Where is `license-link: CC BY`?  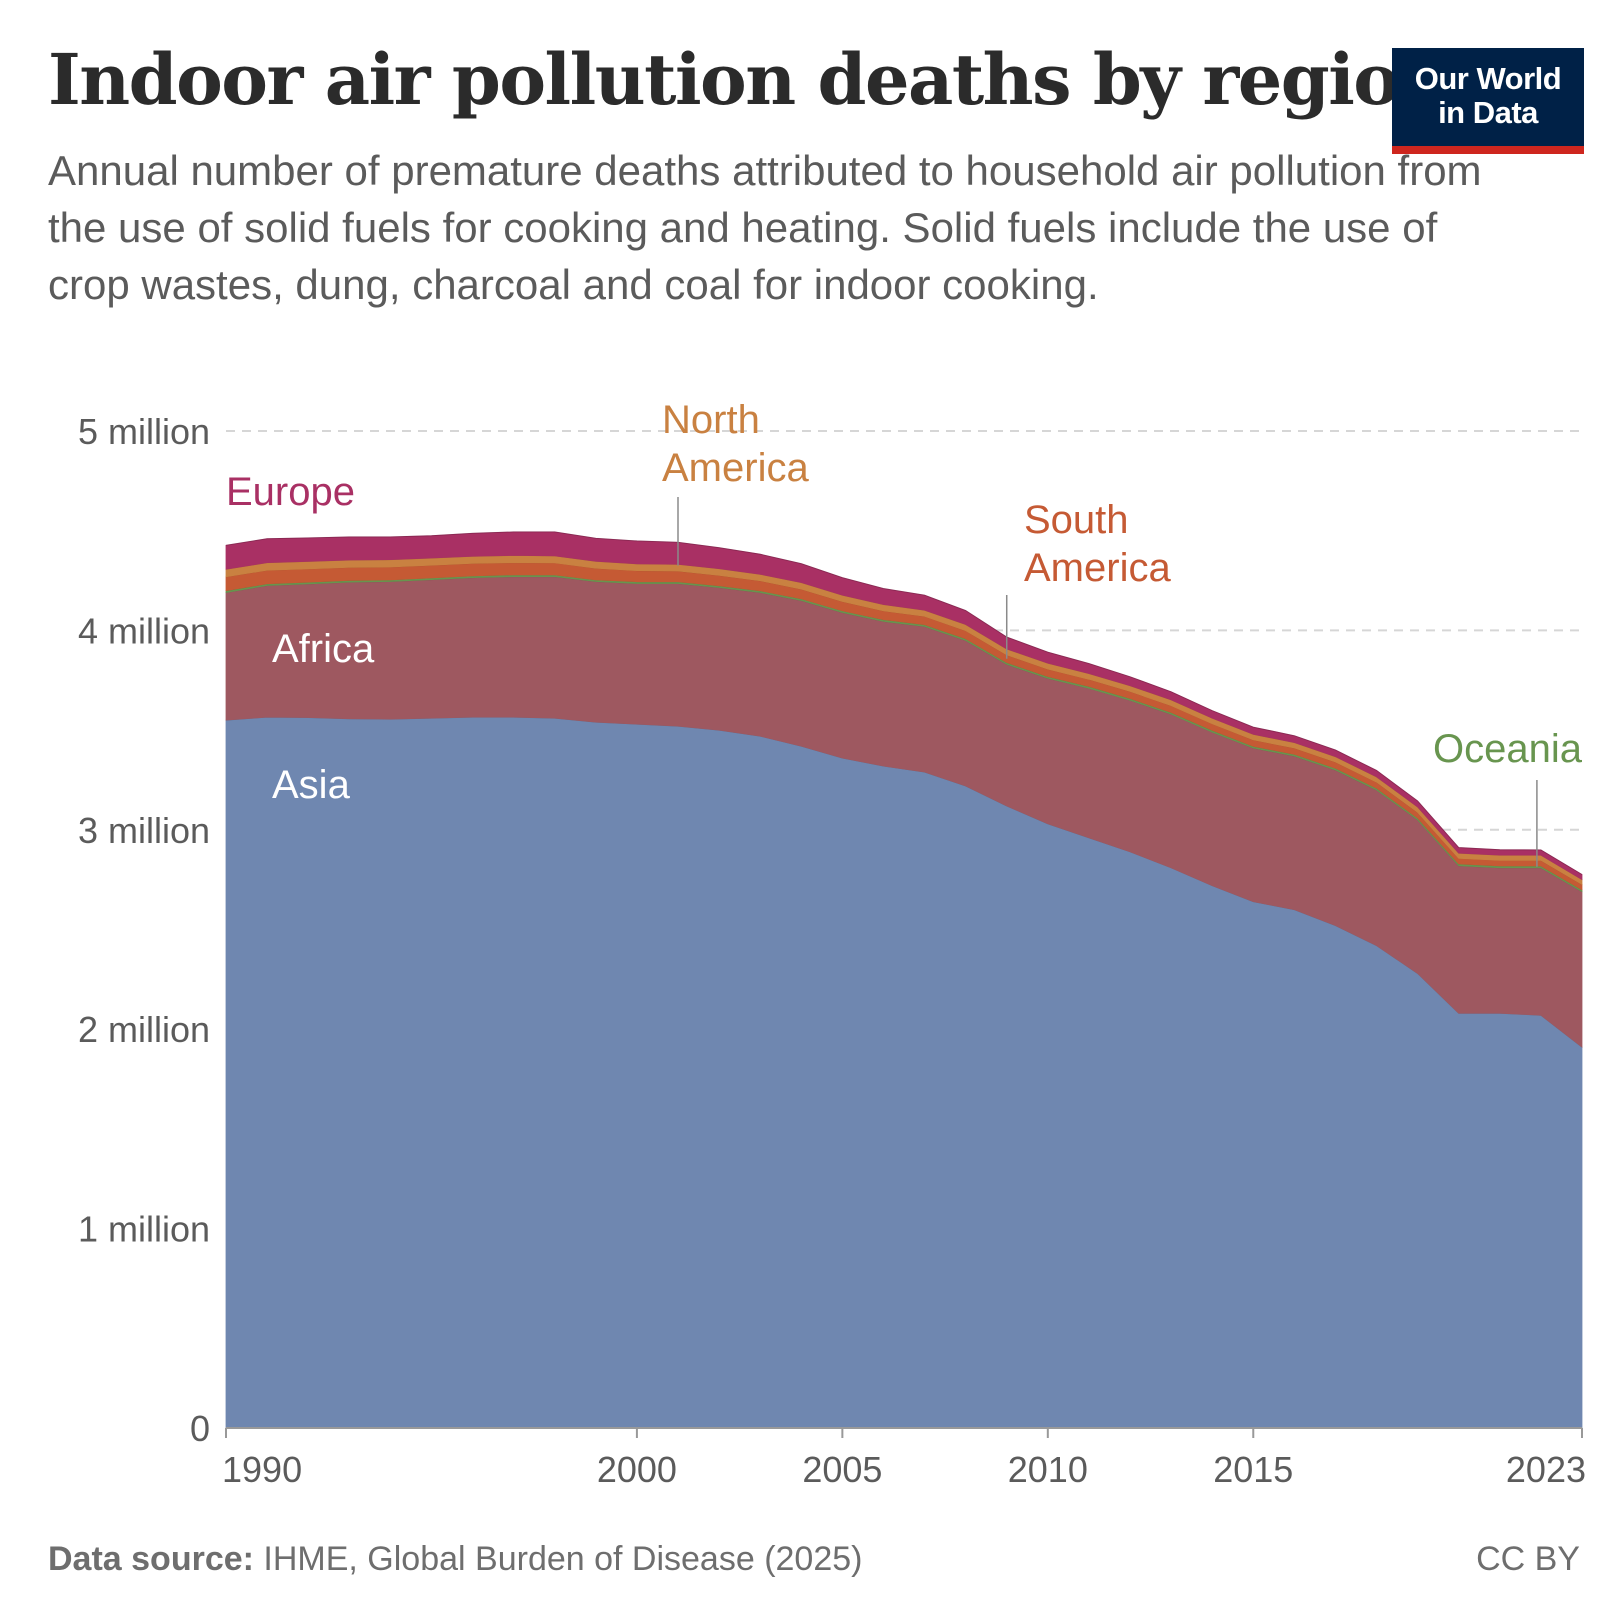 license-link: CC BY is located at coordinates (1528, 1559).